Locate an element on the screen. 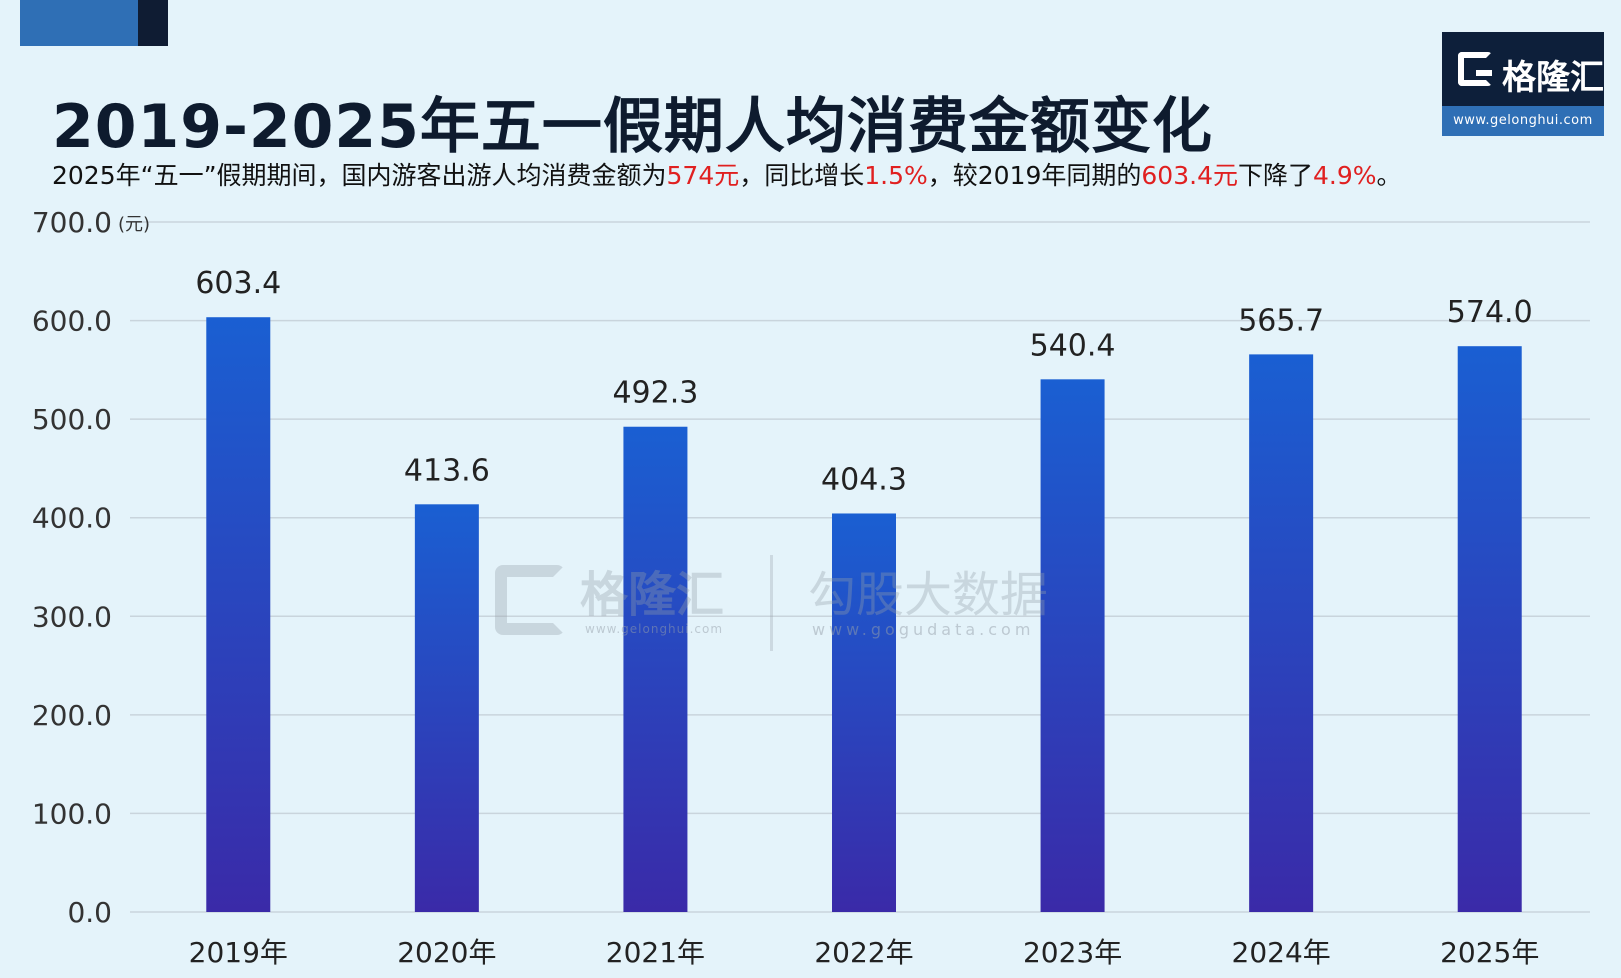 The image size is (1621, 978). y-tick-label: 0.0 is located at coordinates (89, 912).